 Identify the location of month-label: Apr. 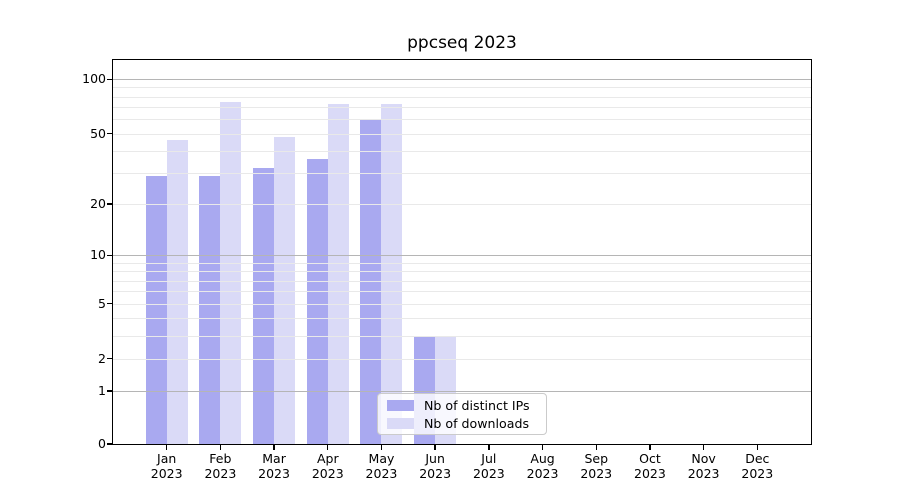
(327, 458).